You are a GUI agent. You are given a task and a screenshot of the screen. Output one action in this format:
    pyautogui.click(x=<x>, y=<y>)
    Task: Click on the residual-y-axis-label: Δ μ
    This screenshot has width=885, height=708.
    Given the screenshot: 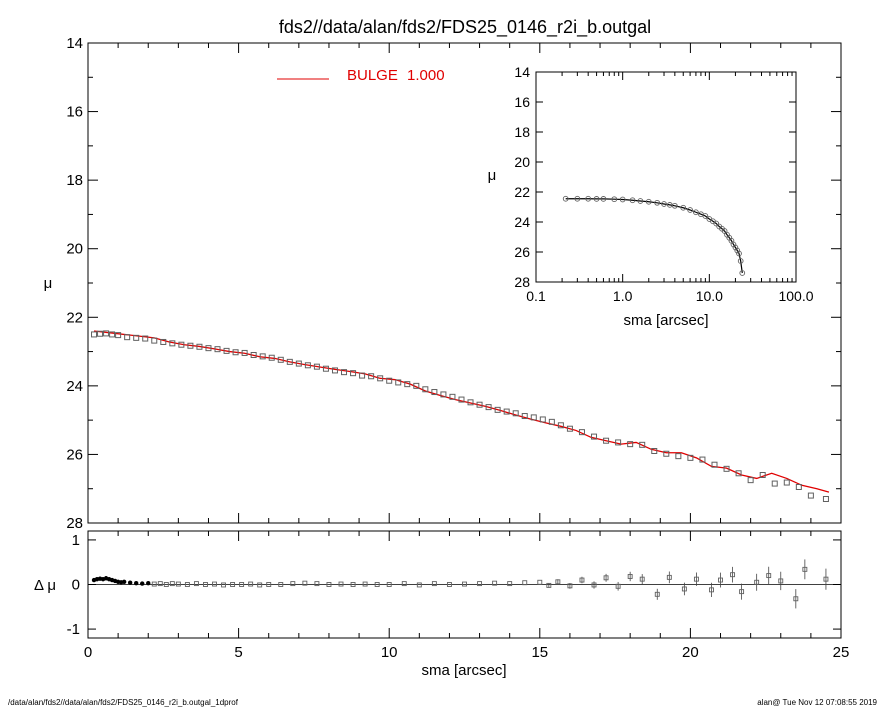 What is the action you would take?
    pyautogui.click(x=45, y=585)
    